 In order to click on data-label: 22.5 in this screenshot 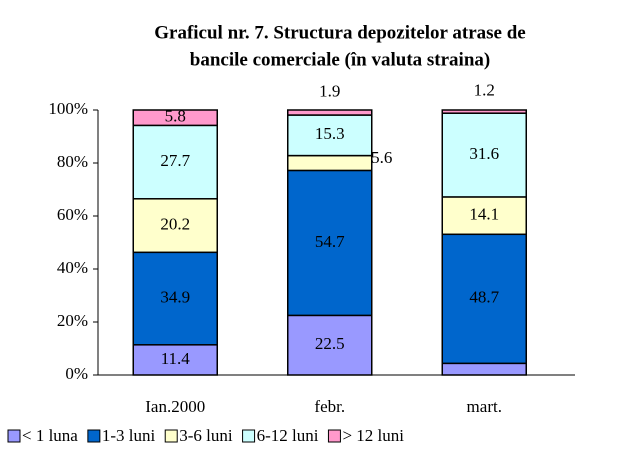, I will do `click(330, 343)`.